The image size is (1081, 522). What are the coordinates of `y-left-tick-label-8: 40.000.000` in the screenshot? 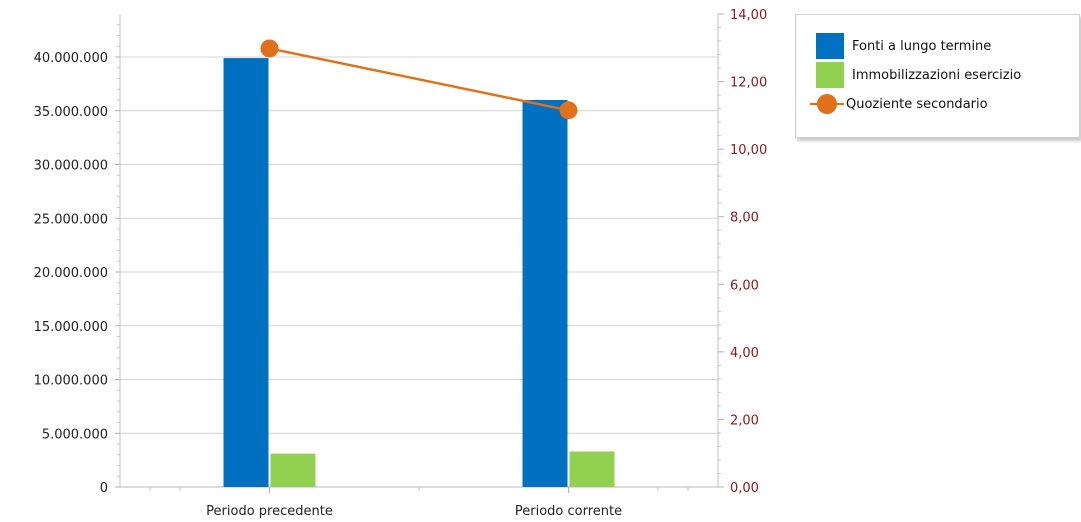 It's located at (71, 58).